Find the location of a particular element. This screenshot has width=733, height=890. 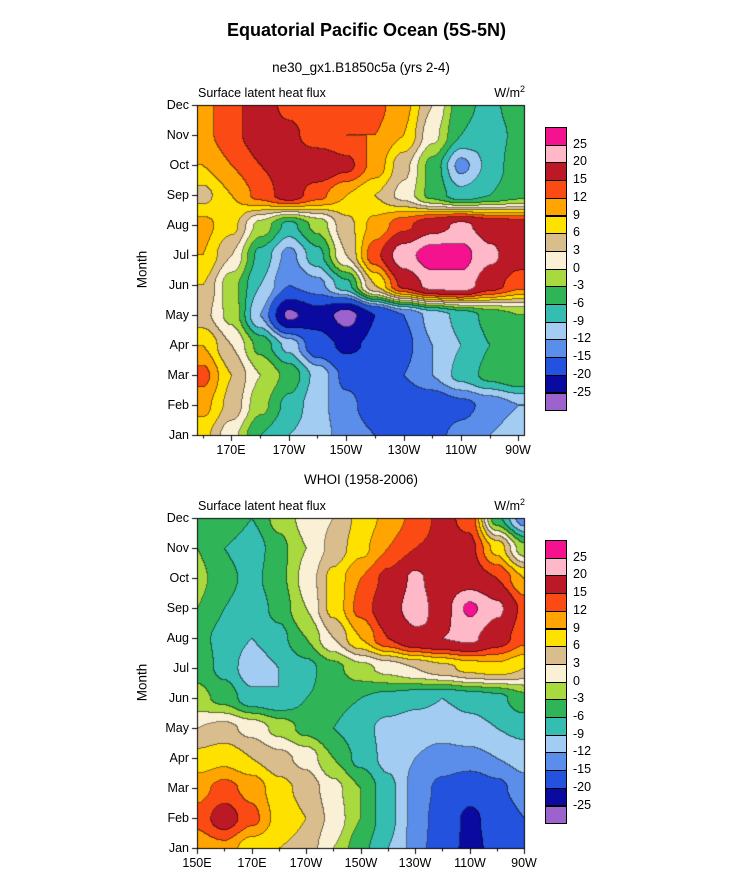

panel-model-subtitle: ne30_gx1.B1850c5a (yrs 2-4) is located at coordinates (361, 67).